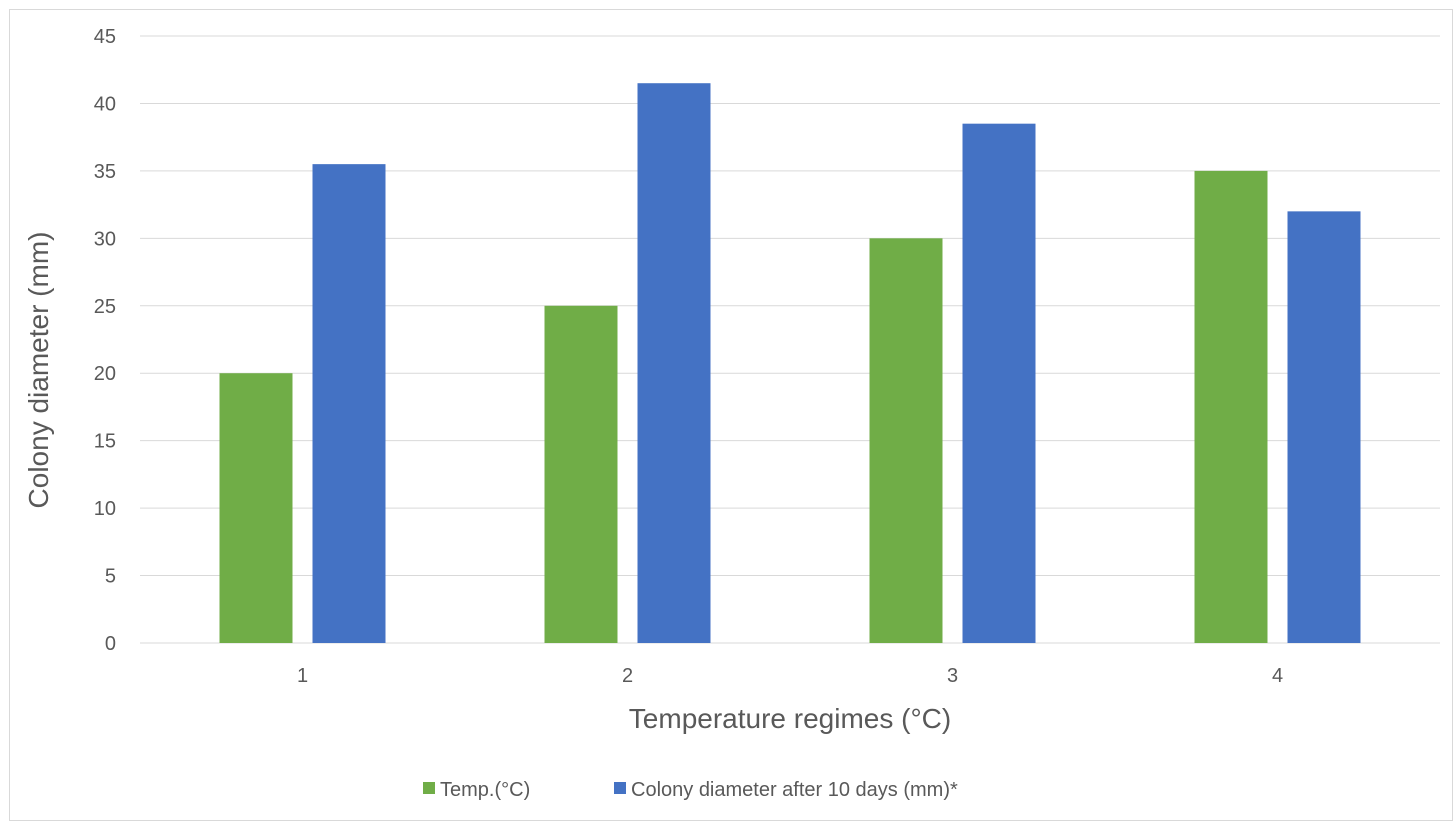  I want to click on x-tick-label: 4, so click(1277, 676).